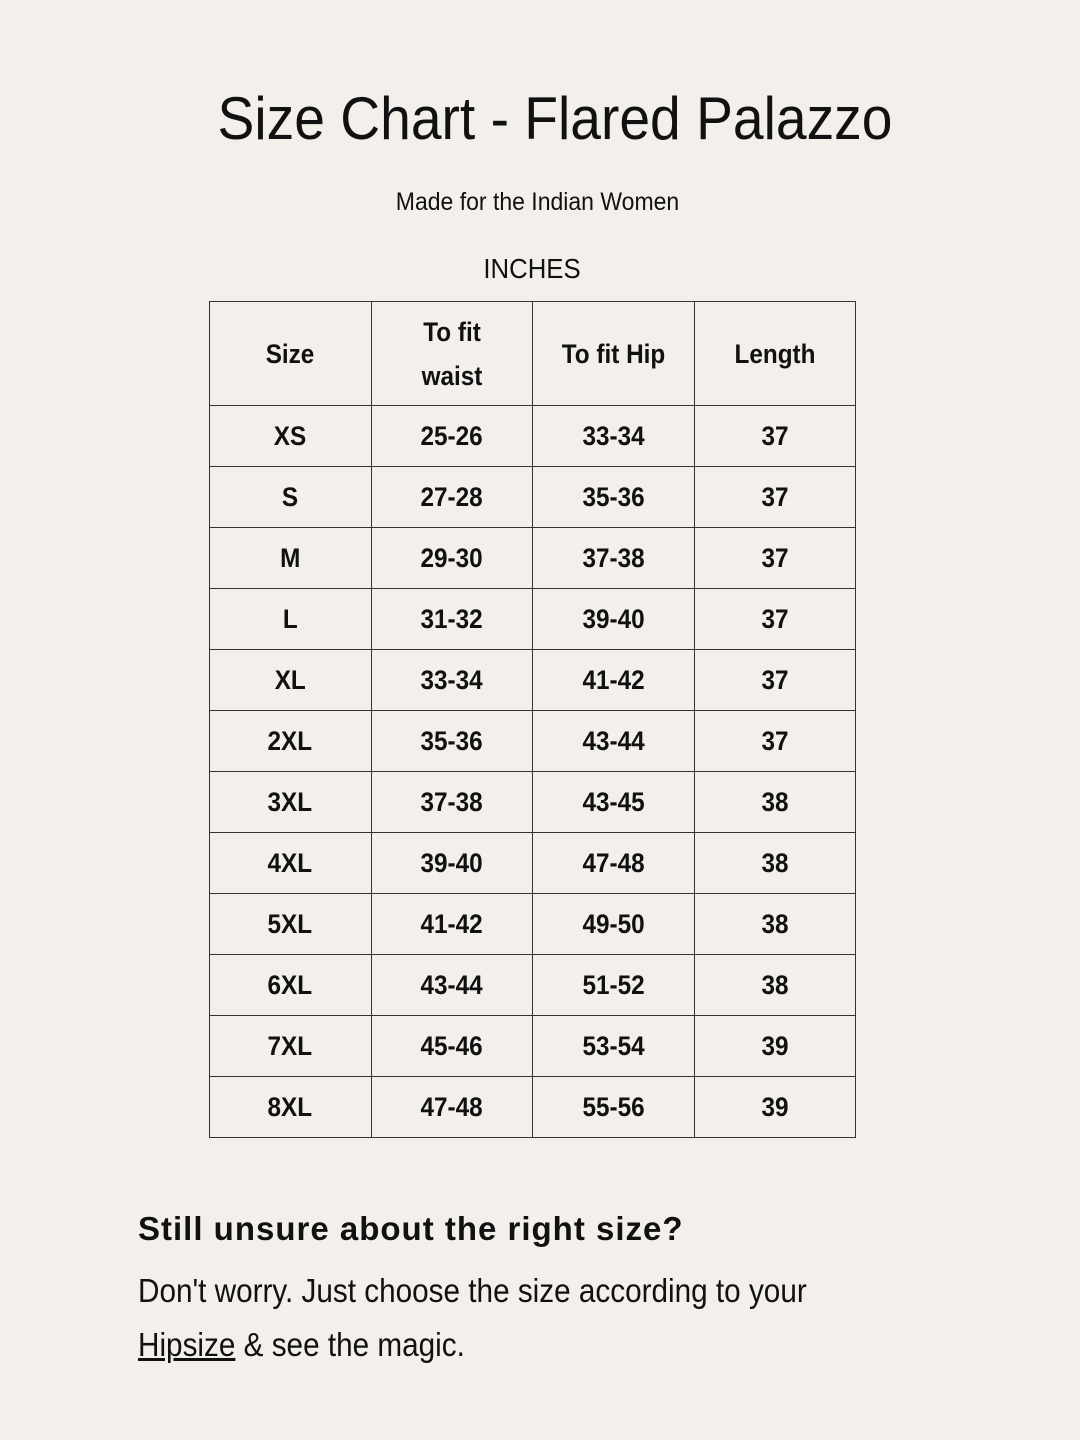 Image resolution: width=1080 pixels, height=1440 pixels. I want to click on table-row: XS 25-26 33-34 37, so click(532, 436).